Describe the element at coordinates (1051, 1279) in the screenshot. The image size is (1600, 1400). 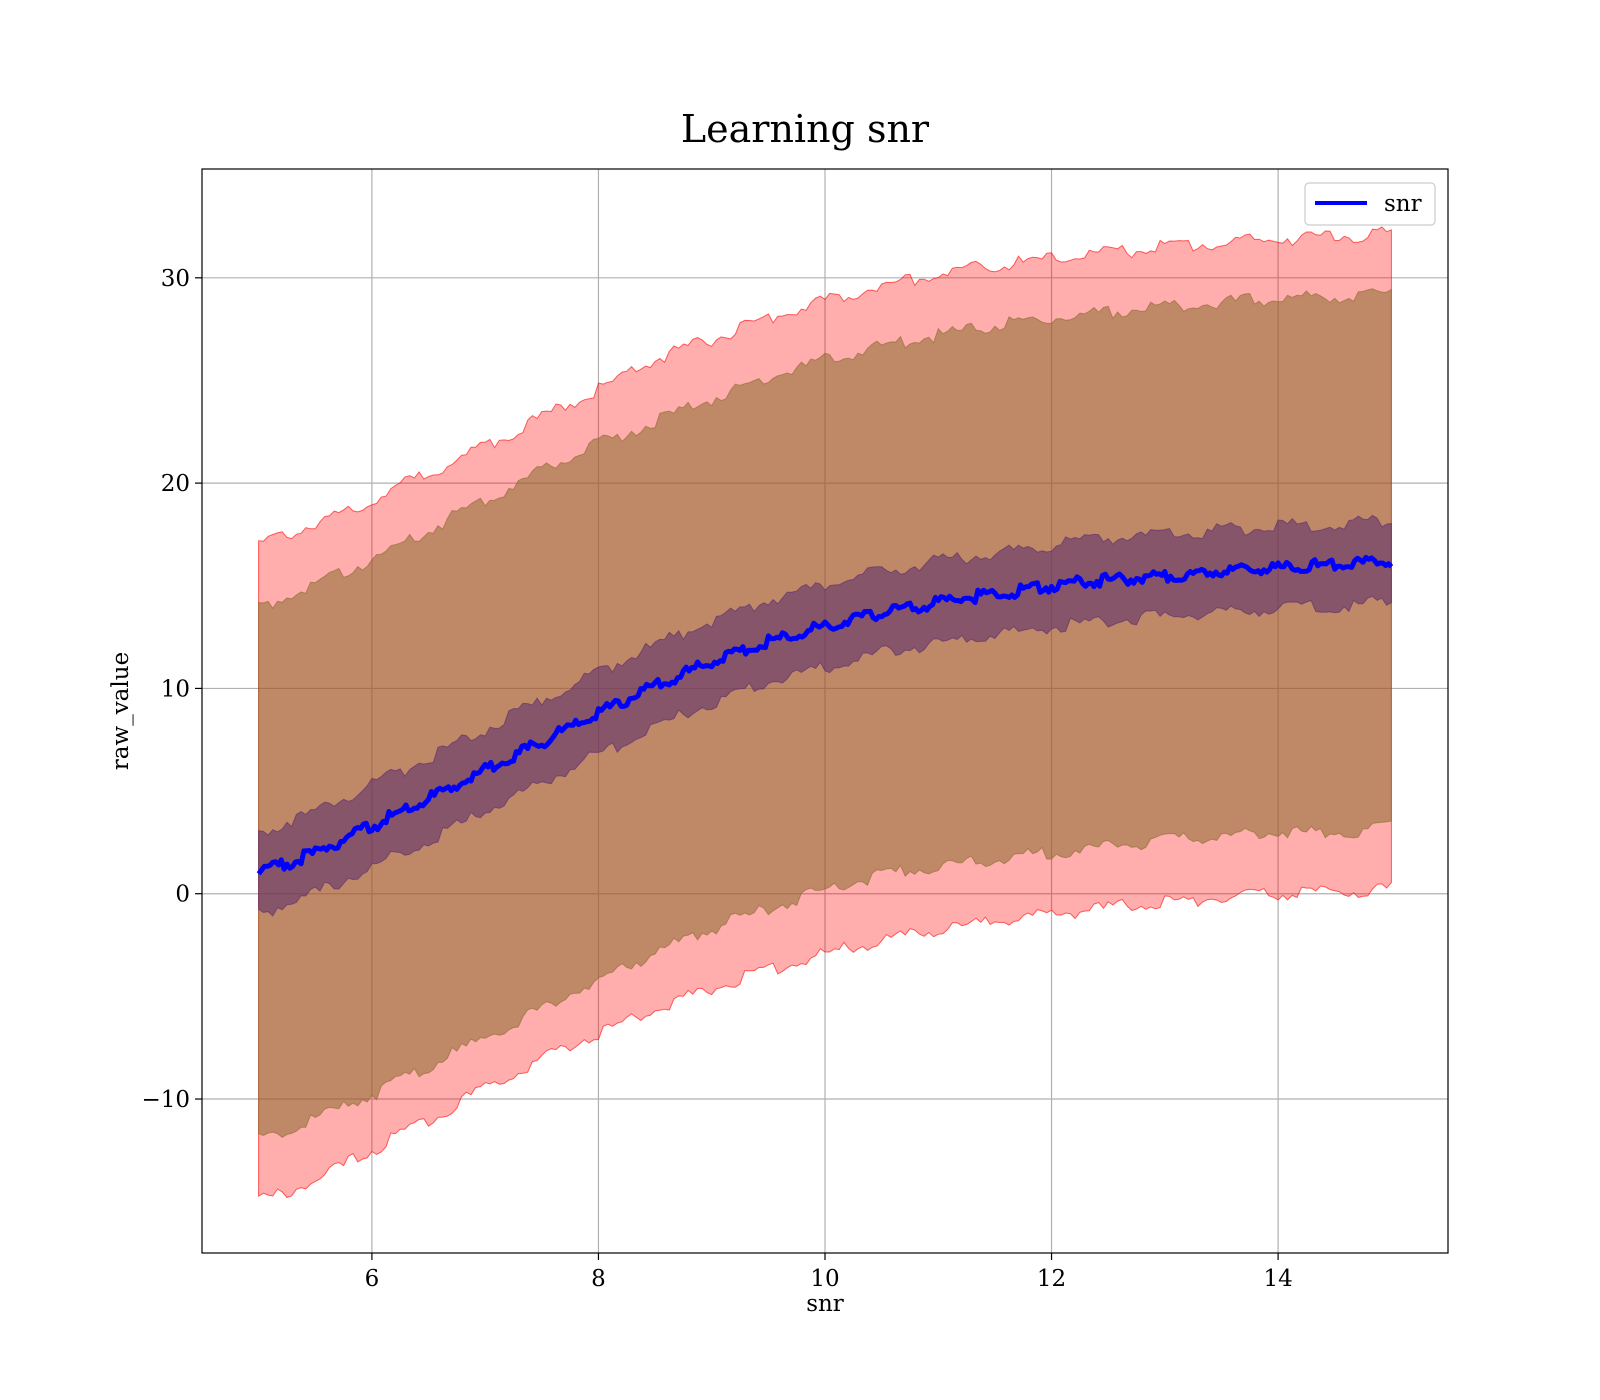
I see `x-tick-label-3: 12` at that location.